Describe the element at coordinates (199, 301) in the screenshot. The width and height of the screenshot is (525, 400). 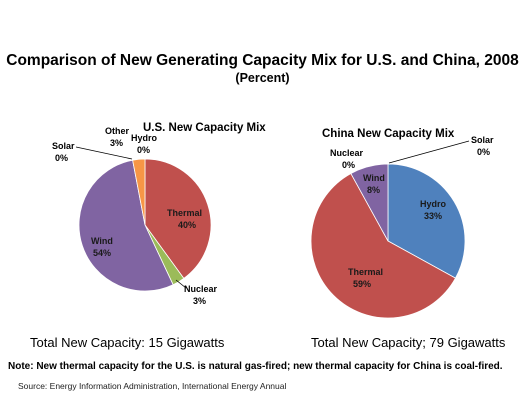
I see `us-label-nuclear-pct: 3%` at that location.